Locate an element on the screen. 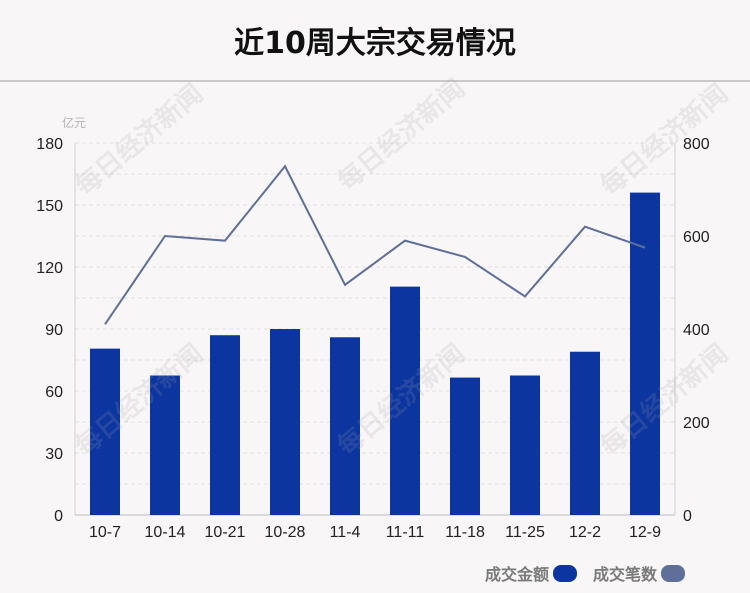 This screenshot has height=593, width=750. x-tick-label: 10-14 is located at coordinates (165, 532).